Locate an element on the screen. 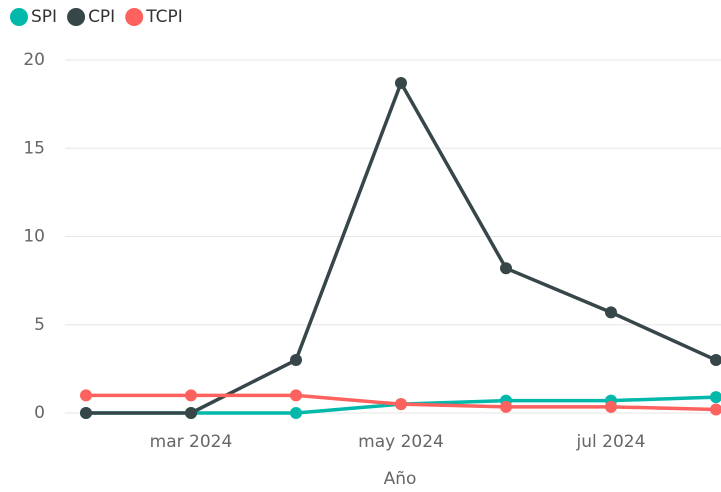 Image resolution: width=721 pixels, height=492 pixels. legend-label: TCPI is located at coordinates (164, 17).